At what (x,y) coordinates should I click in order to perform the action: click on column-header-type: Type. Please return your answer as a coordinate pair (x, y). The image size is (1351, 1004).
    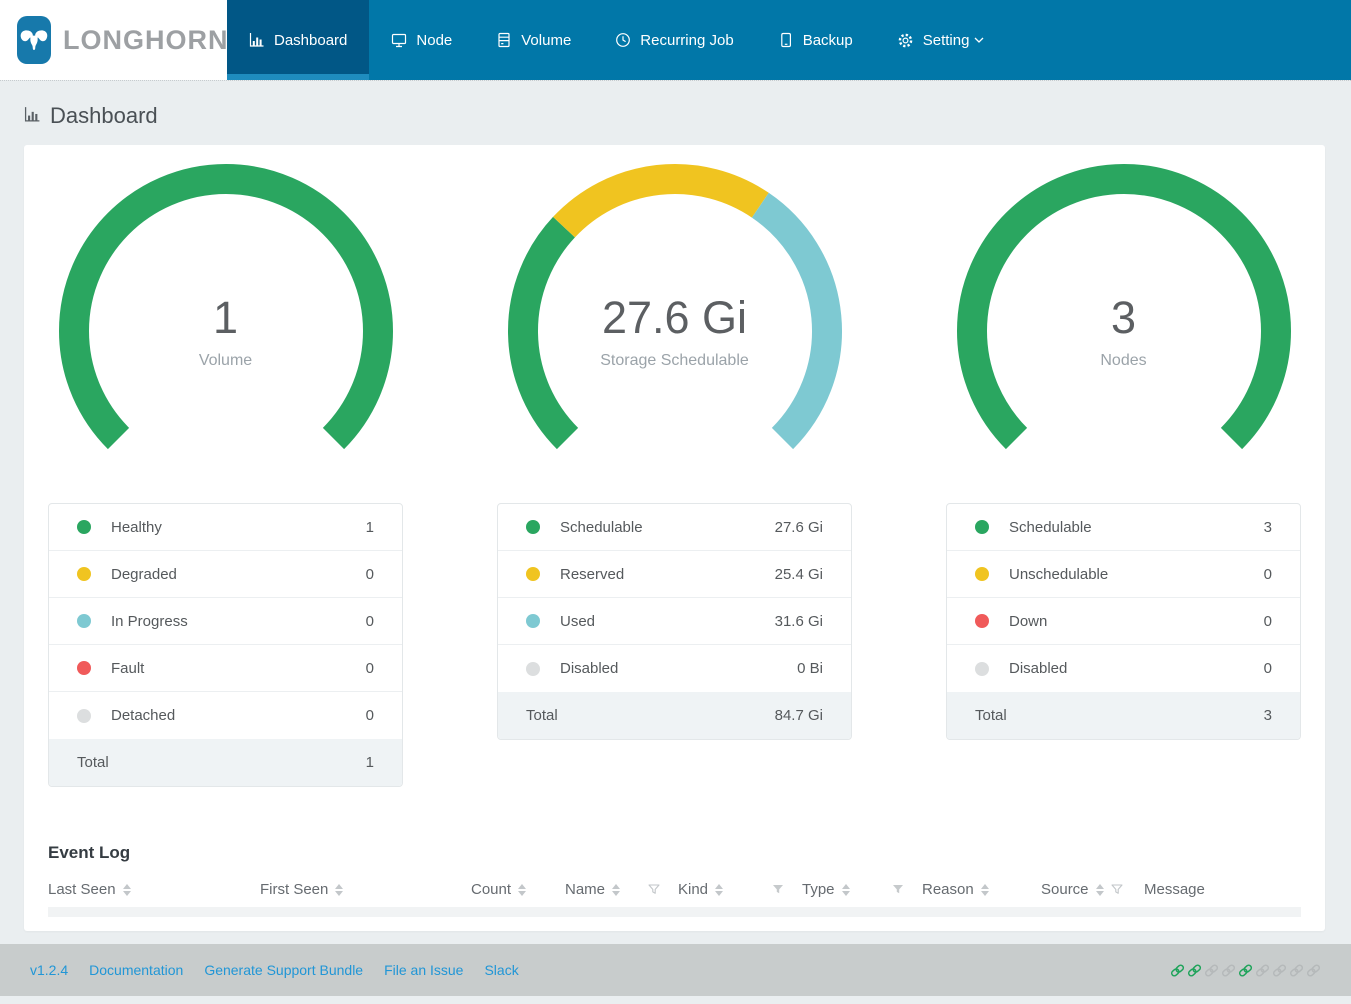
    Looking at the image, I should click on (862, 889).